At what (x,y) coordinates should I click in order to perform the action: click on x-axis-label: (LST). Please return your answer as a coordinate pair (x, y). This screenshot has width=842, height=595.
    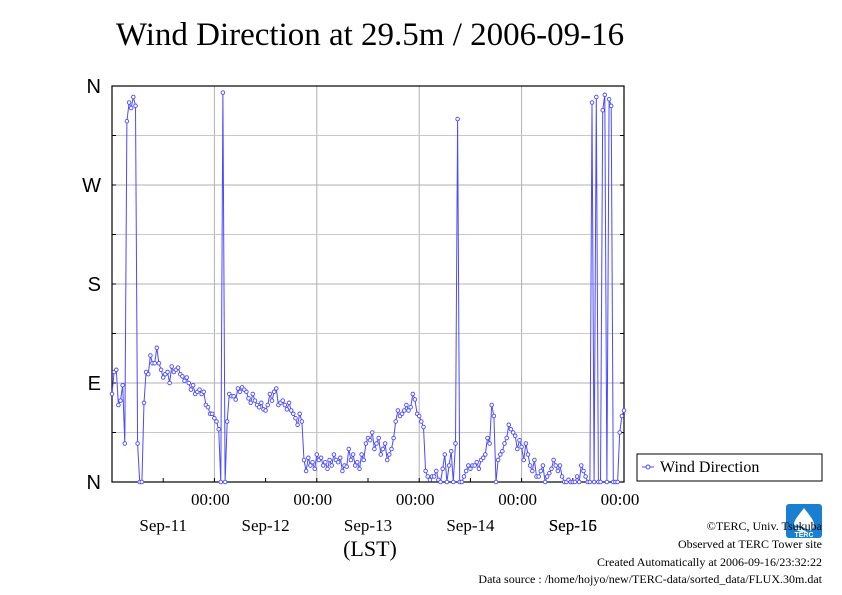
    Looking at the image, I should click on (370, 548).